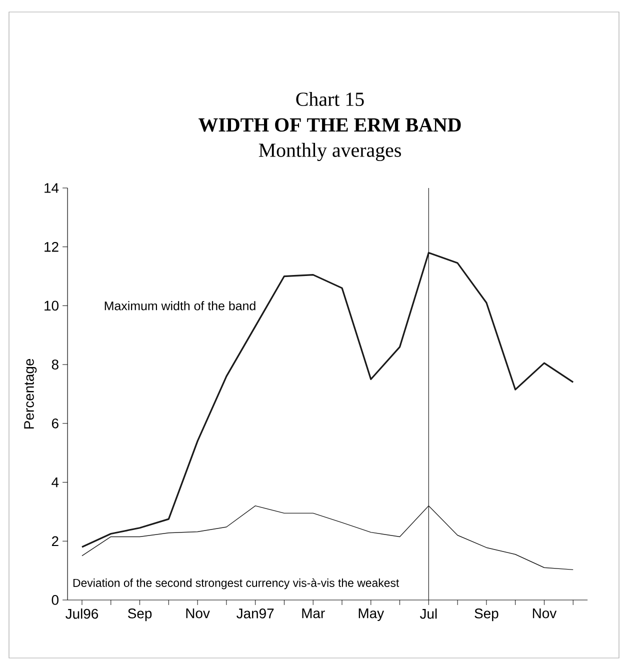 Image resolution: width=628 pixels, height=670 pixels. What do you see at coordinates (55, 423) in the screenshot?
I see `y-tick-label: 6` at bounding box center [55, 423].